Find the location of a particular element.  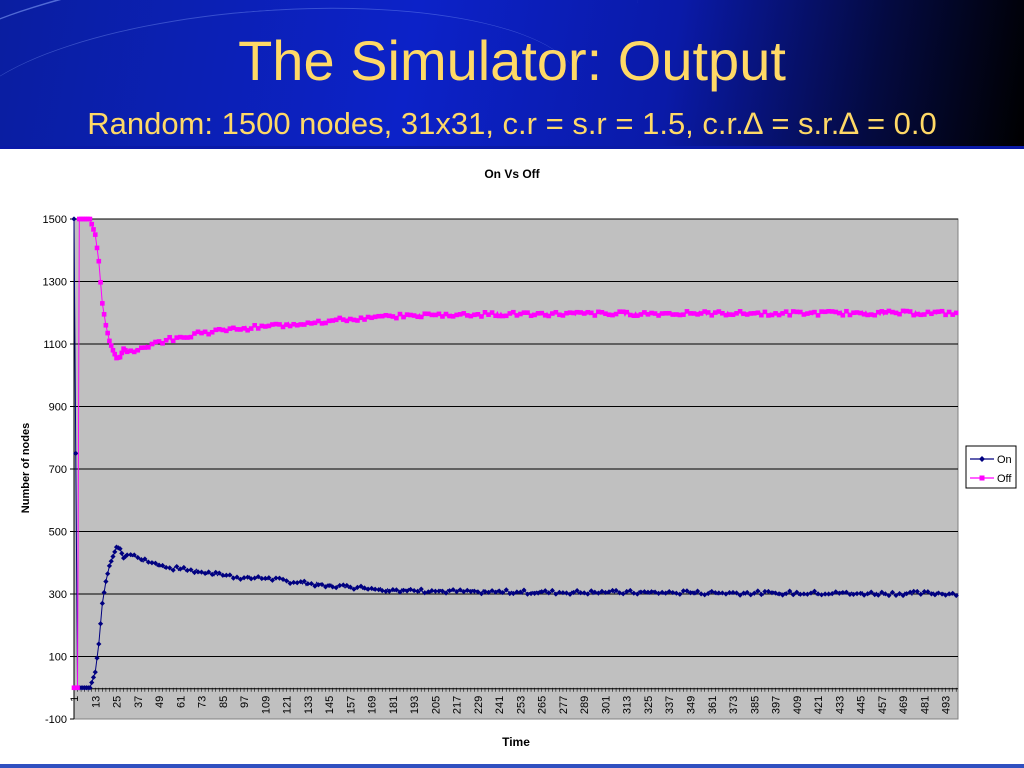

x-tick-label: 145 is located at coordinates (330, 705).